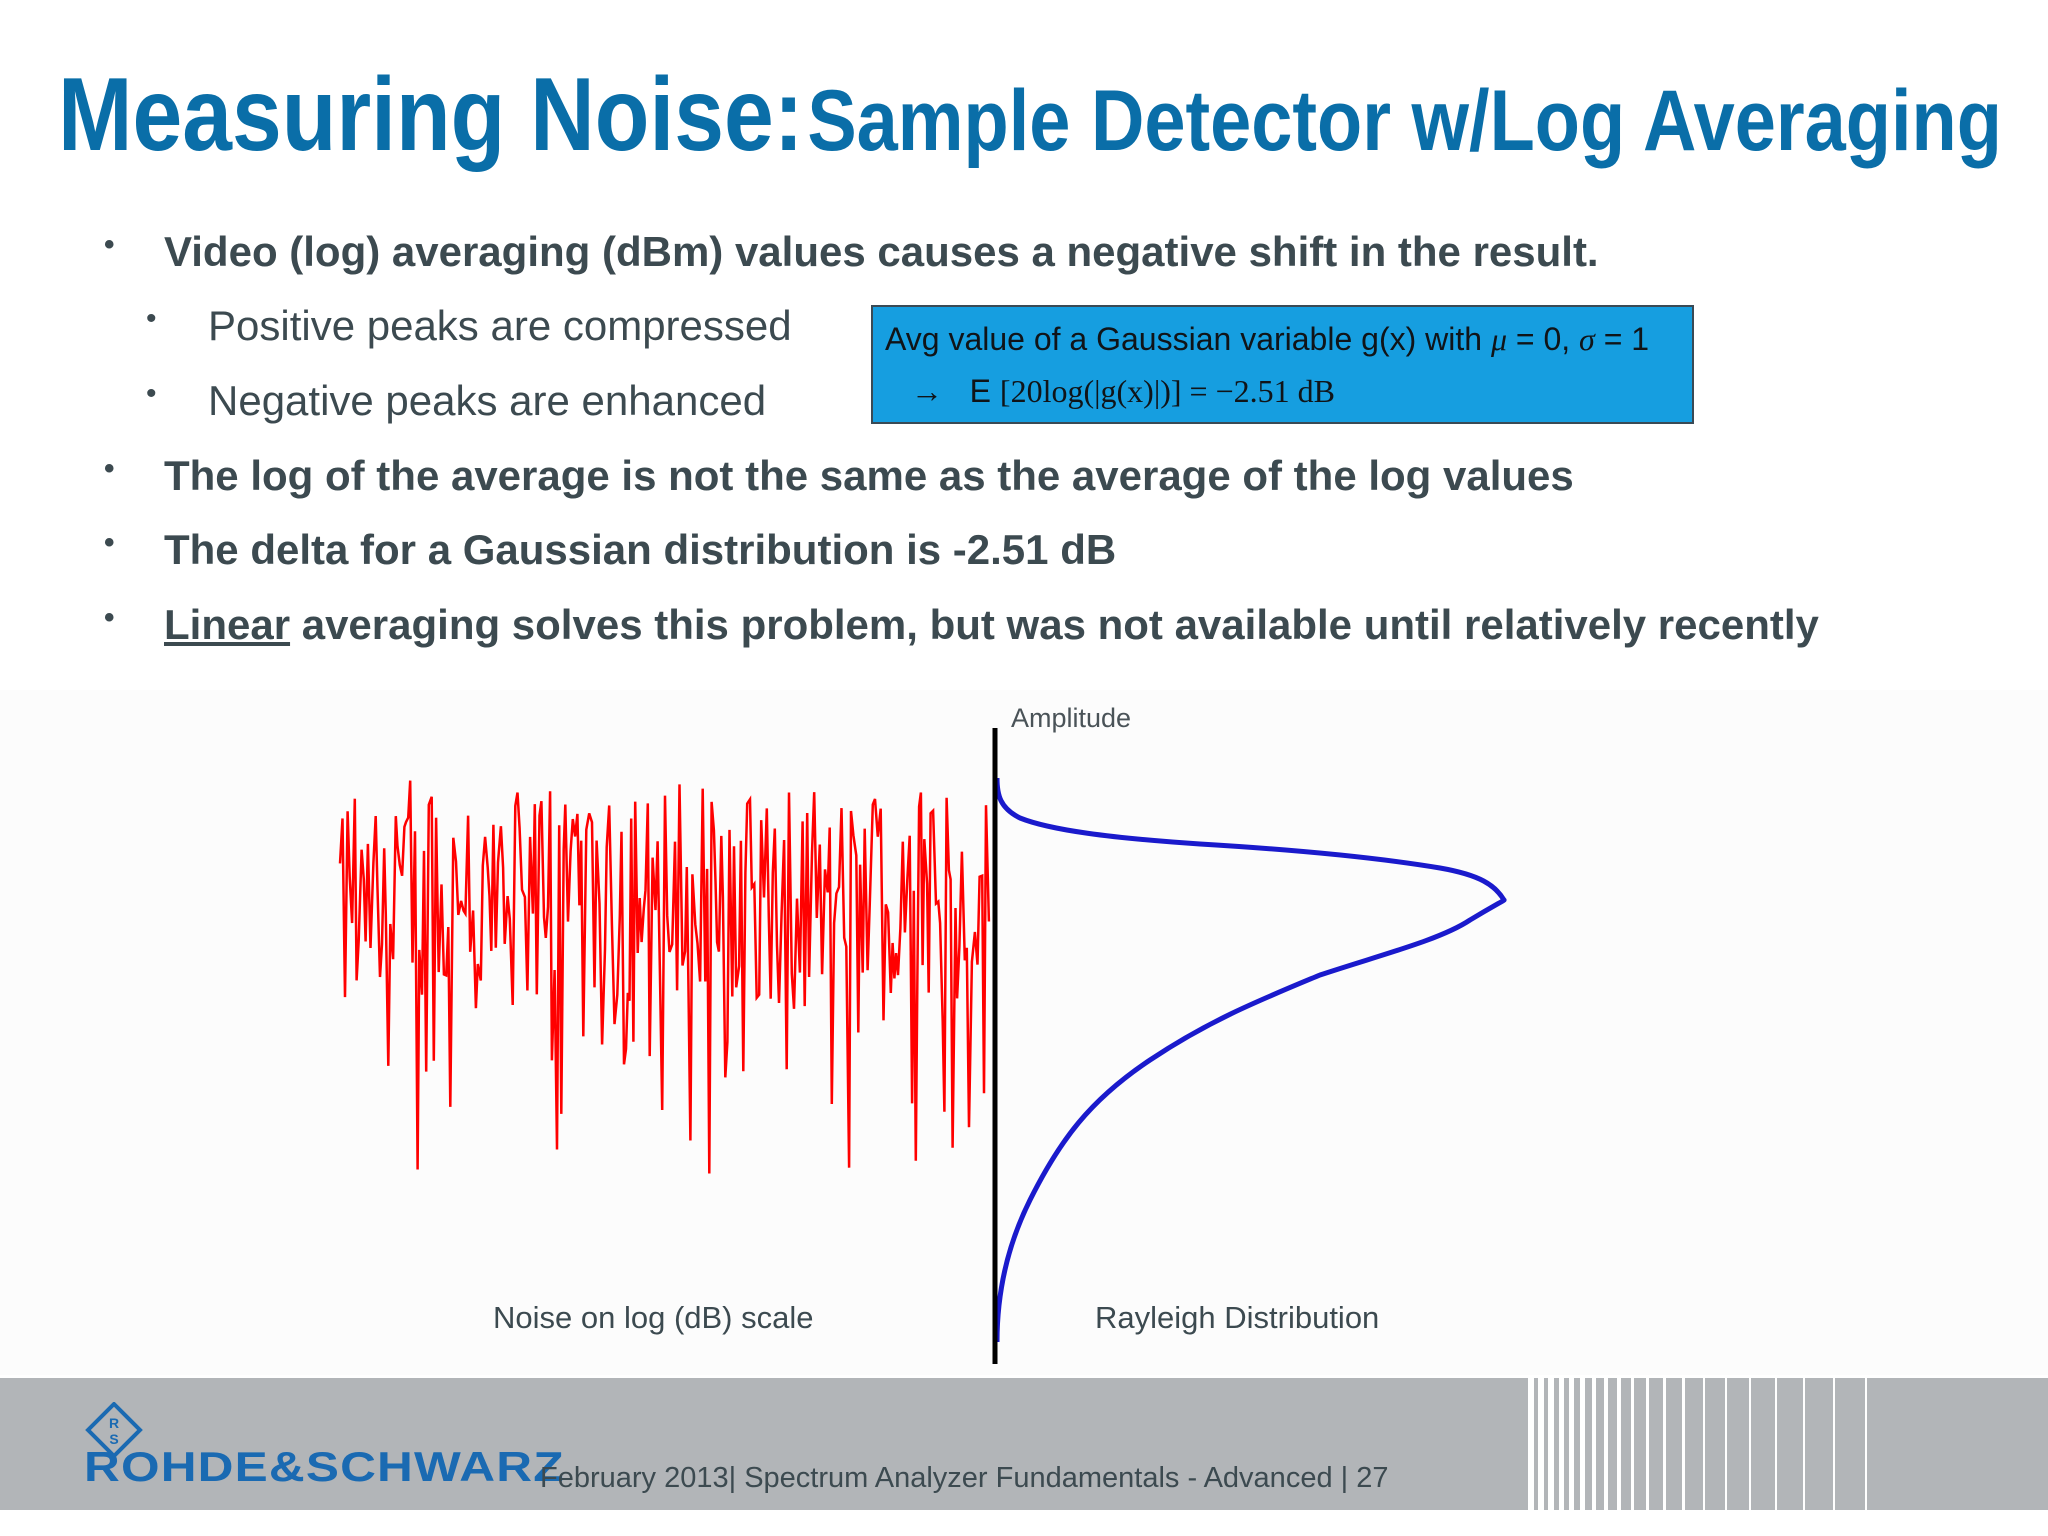 The height and width of the screenshot is (1536, 2048). Describe the element at coordinates (1250, 1060) in the screenshot. I see `rayleigh-curve` at that location.